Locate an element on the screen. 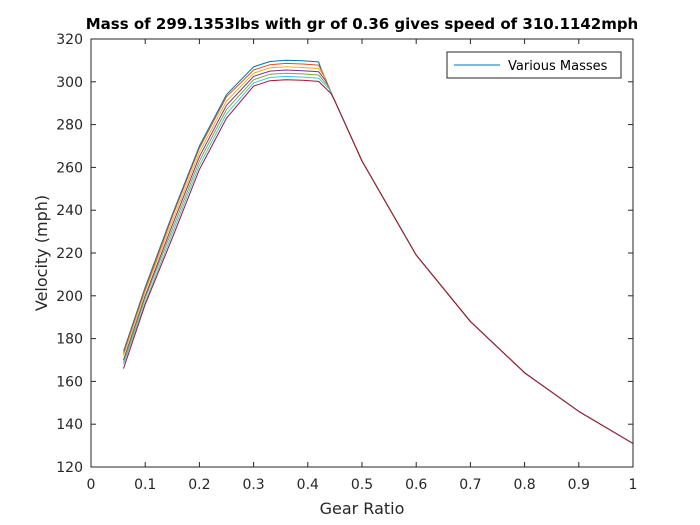 The width and height of the screenshot is (700, 525). x-tick-label-6: 0.6 is located at coordinates (416, 485).